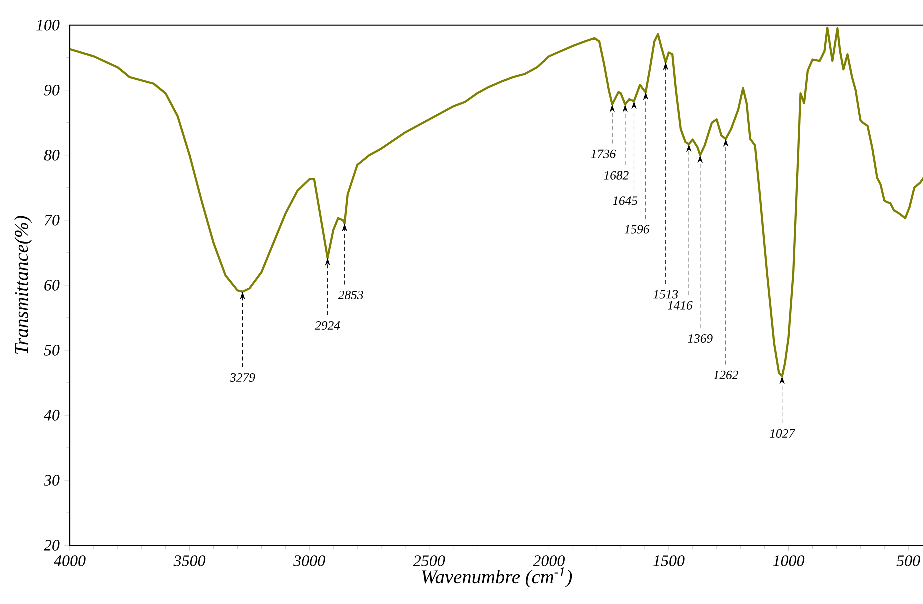 Image resolution: width=923 pixels, height=604 pixels. What do you see at coordinates (789, 560) in the screenshot?
I see `x-tick-label: 1000` at bounding box center [789, 560].